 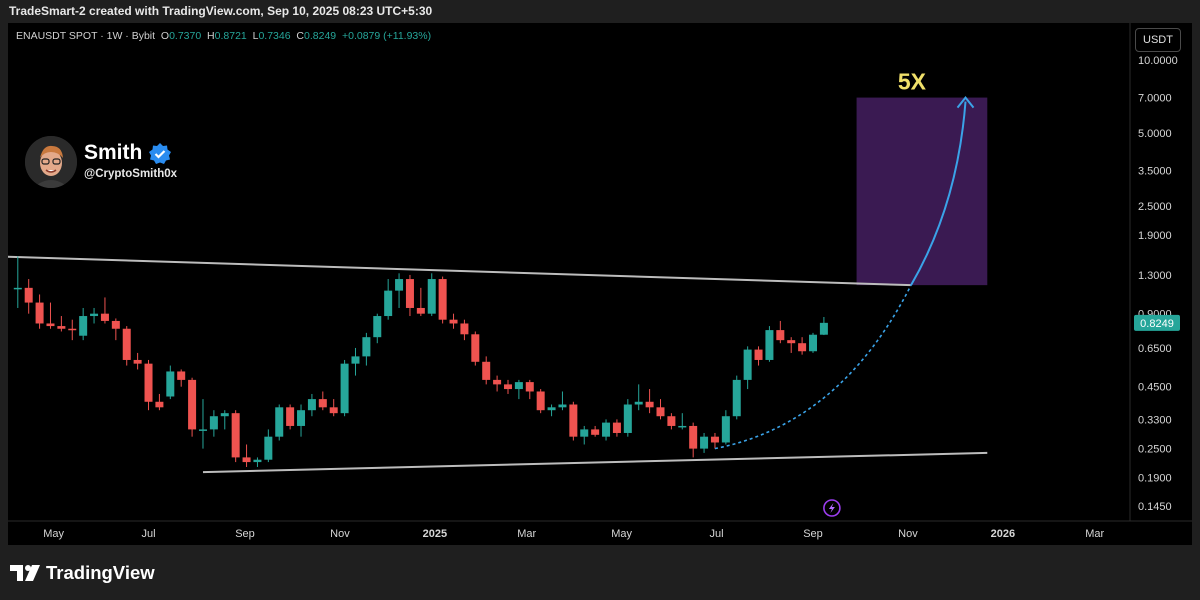 I want to click on lightning-icon, so click(x=831, y=508).